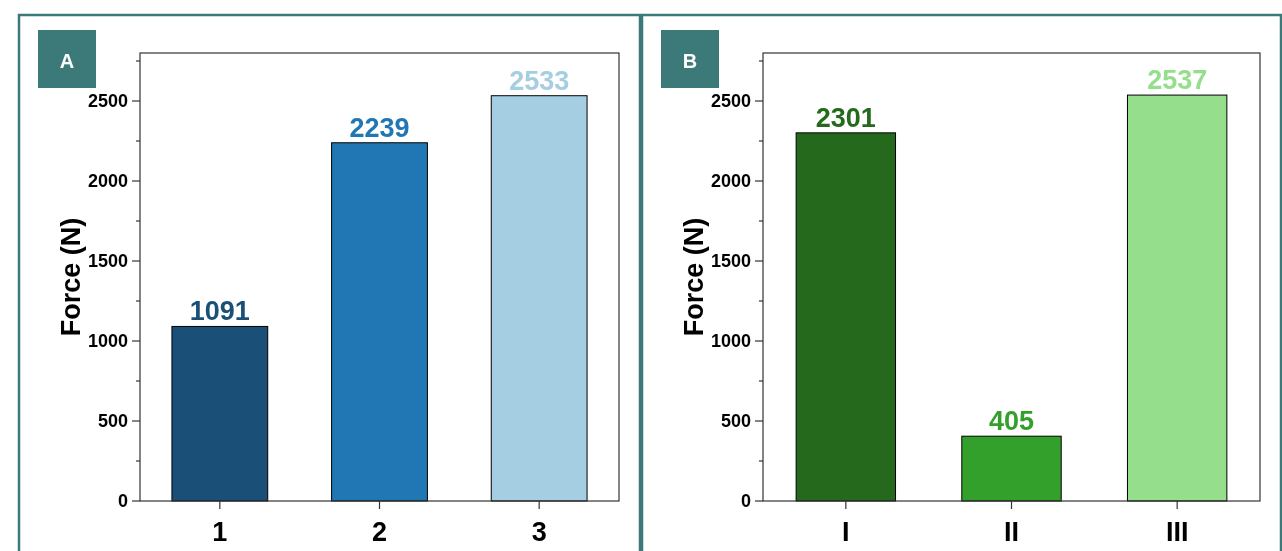 Image resolution: width=1282 pixels, height=551 pixels. Describe the element at coordinates (1177, 80) in the screenshot. I see `data-label: 2537` at that location.